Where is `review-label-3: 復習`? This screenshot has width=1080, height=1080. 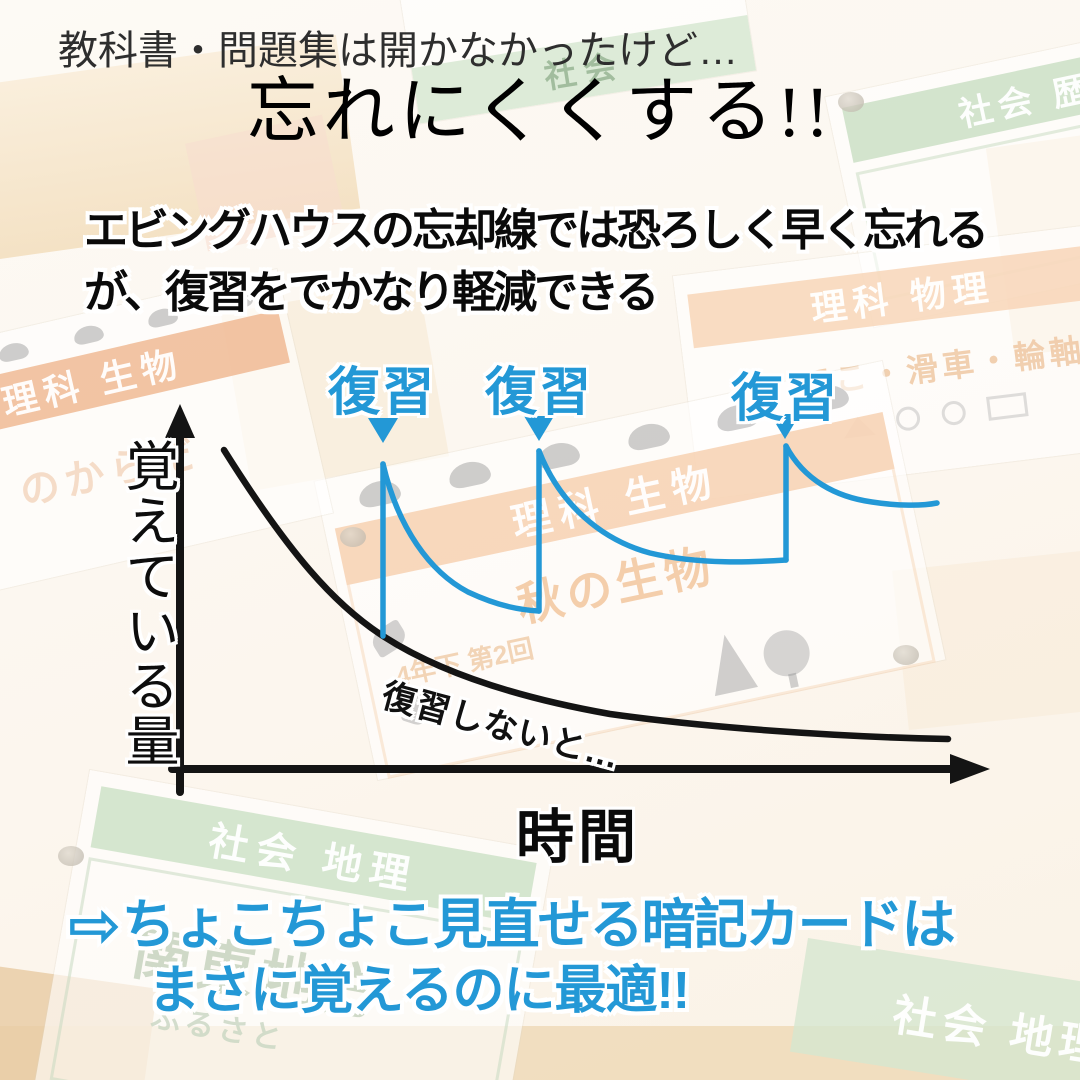
review-label-3: 復習 is located at coordinates (785, 399).